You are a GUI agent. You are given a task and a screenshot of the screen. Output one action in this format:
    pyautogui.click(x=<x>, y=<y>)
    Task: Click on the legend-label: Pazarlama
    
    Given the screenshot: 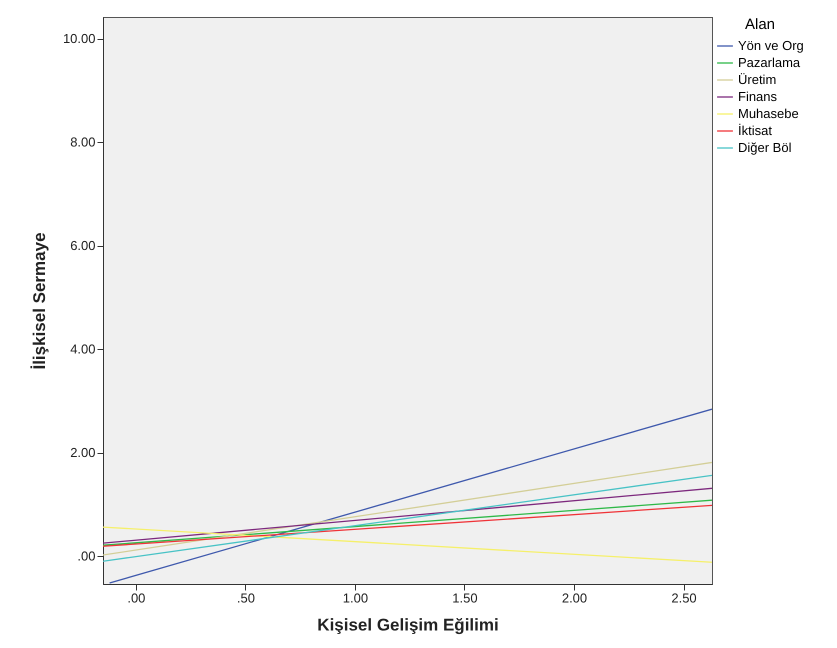 What is the action you would take?
    pyautogui.click(x=769, y=62)
    